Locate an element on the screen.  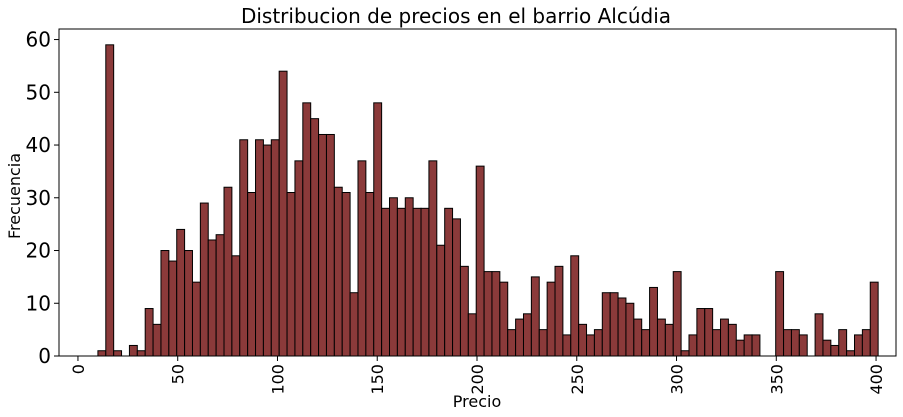
y-tick-label: 20 is located at coordinates (38, 251).